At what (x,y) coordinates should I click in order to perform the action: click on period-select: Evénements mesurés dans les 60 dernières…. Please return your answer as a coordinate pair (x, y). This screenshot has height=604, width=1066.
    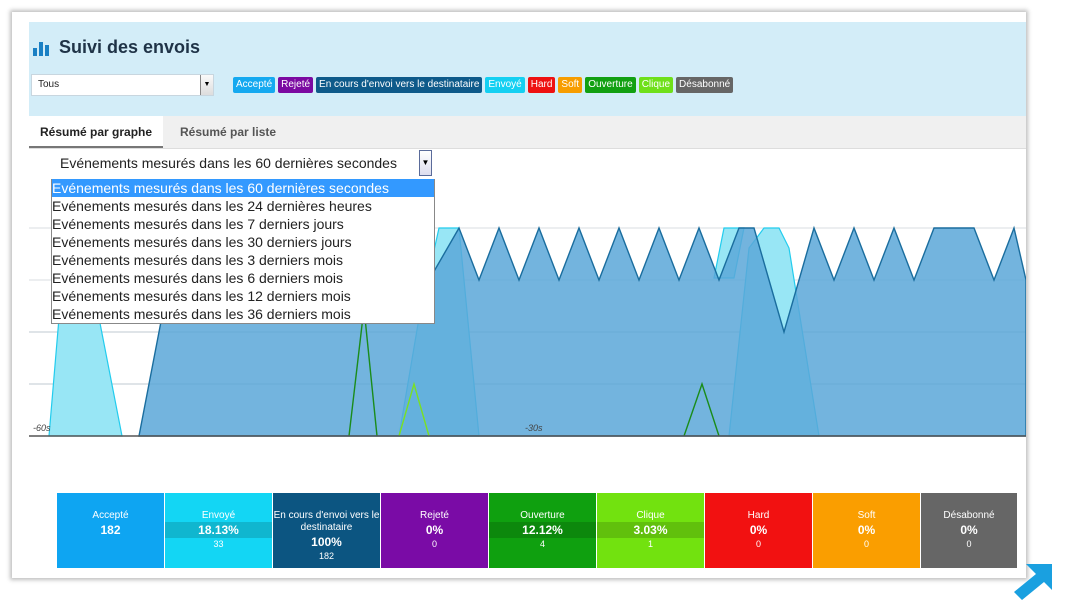
    Looking at the image, I should click on (228, 163).